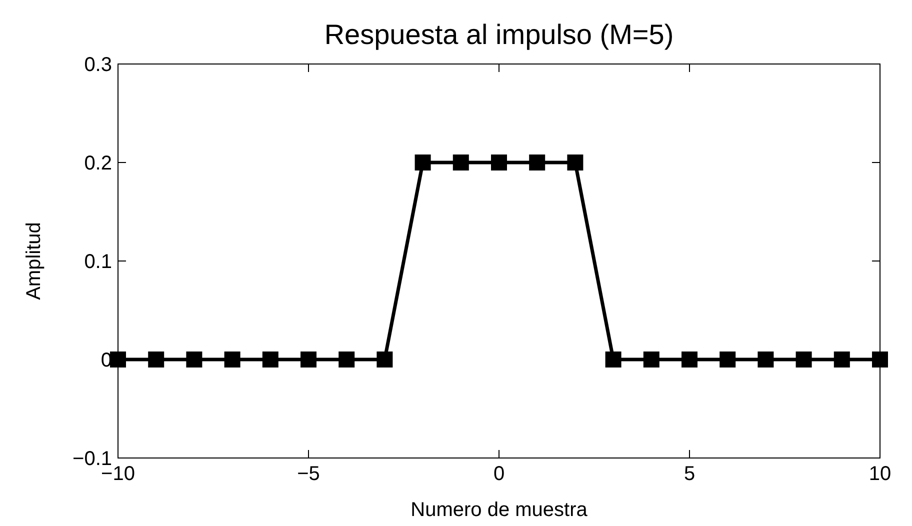 This screenshot has height=526, width=912. What do you see at coordinates (880, 474) in the screenshot?
I see `x-tick-label: 10` at bounding box center [880, 474].